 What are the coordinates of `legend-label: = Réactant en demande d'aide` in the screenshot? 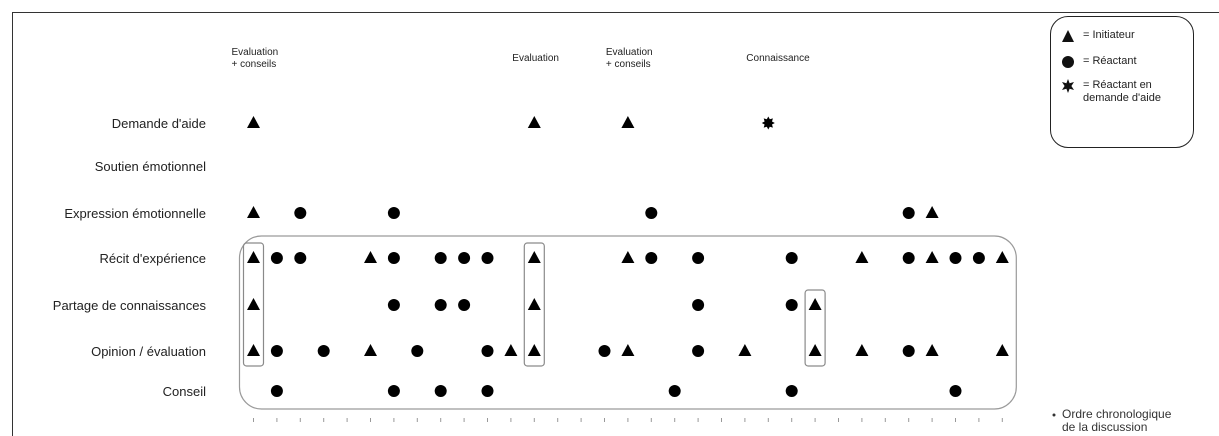 It's located at (1122, 91).